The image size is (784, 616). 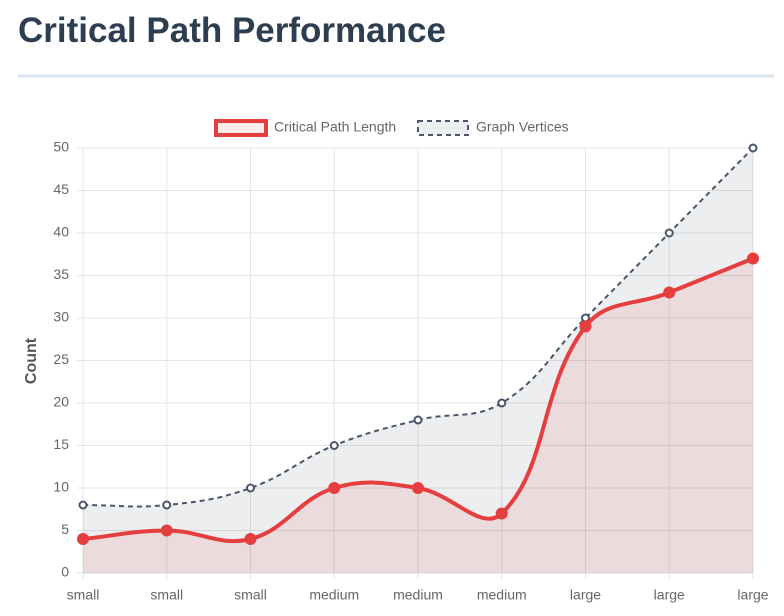 What do you see at coordinates (61, 444) in the screenshot?
I see `y-tick-label: 15` at bounding box center [61, 444].